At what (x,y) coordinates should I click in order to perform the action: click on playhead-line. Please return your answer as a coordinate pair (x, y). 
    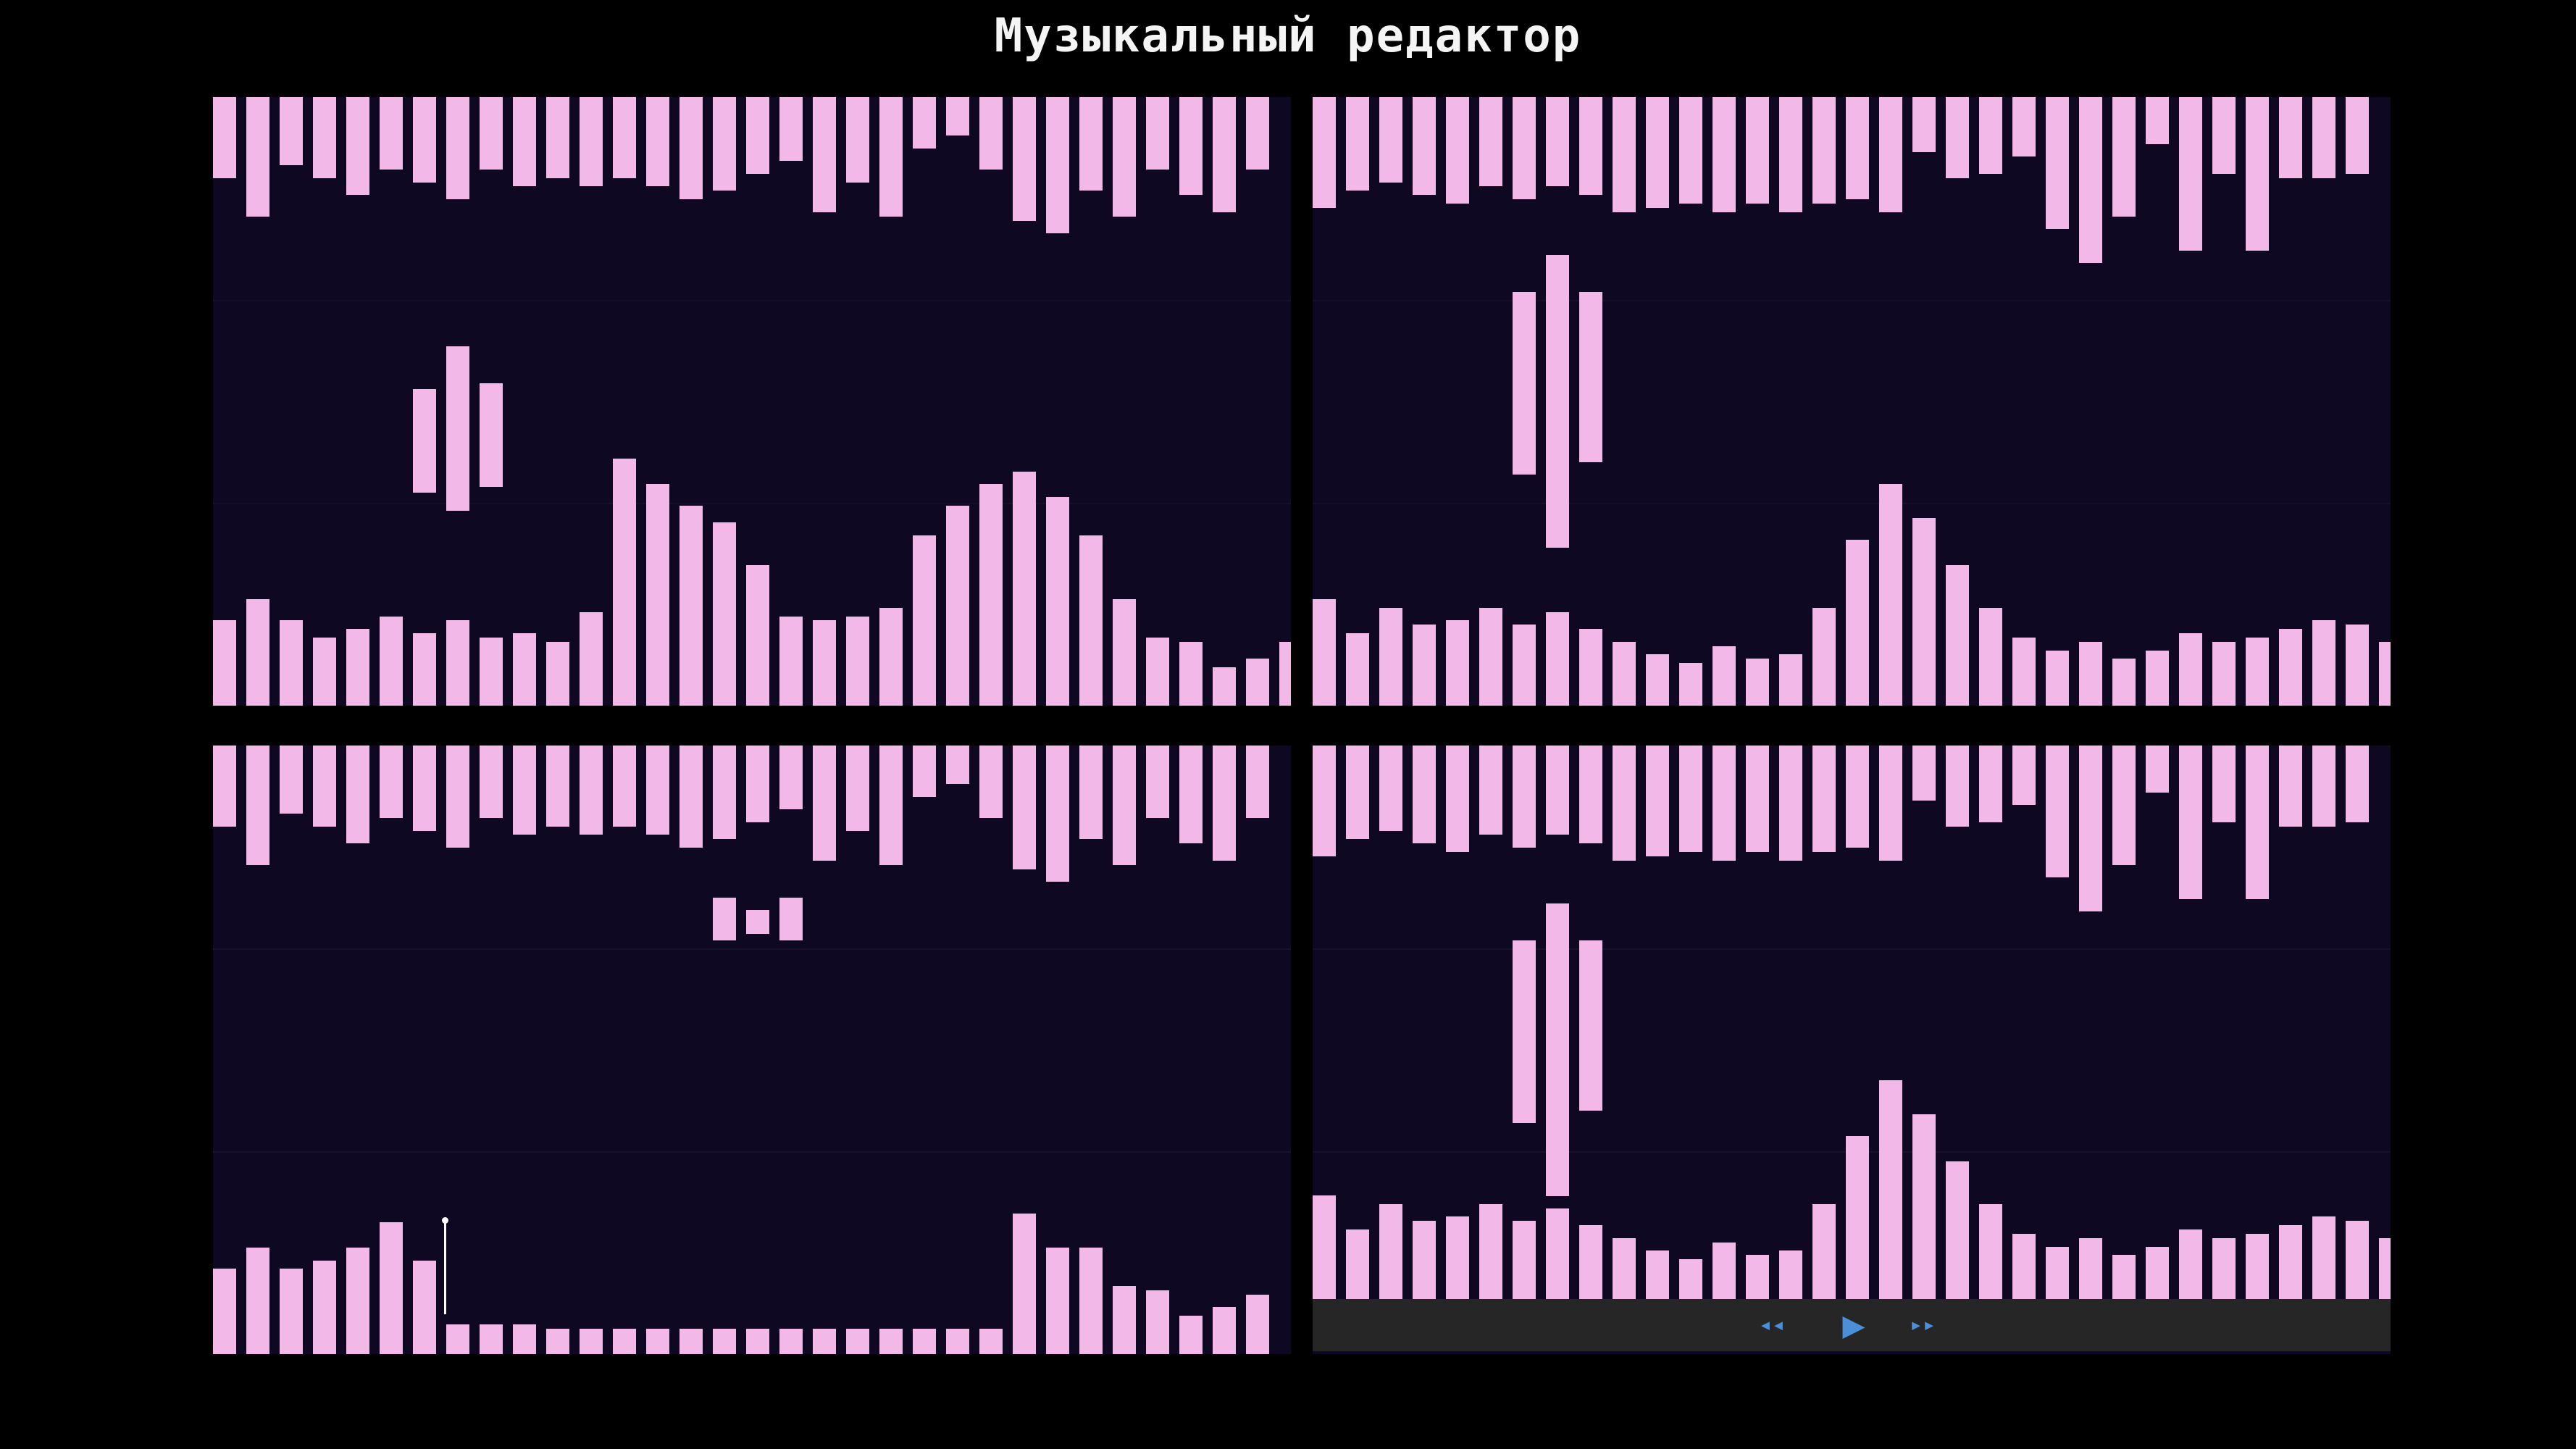
    Looking at the image, I should click on (445, 1267).